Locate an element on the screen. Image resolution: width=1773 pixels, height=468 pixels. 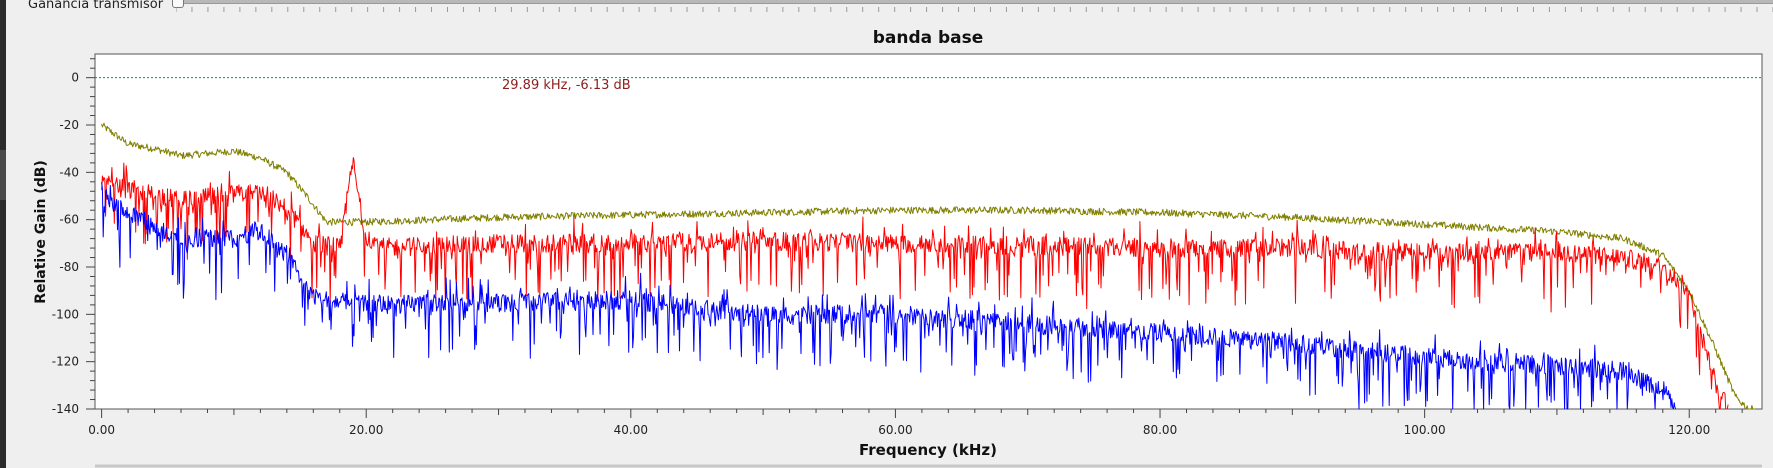
gain-slider-track is located at coordinates (974, 2).